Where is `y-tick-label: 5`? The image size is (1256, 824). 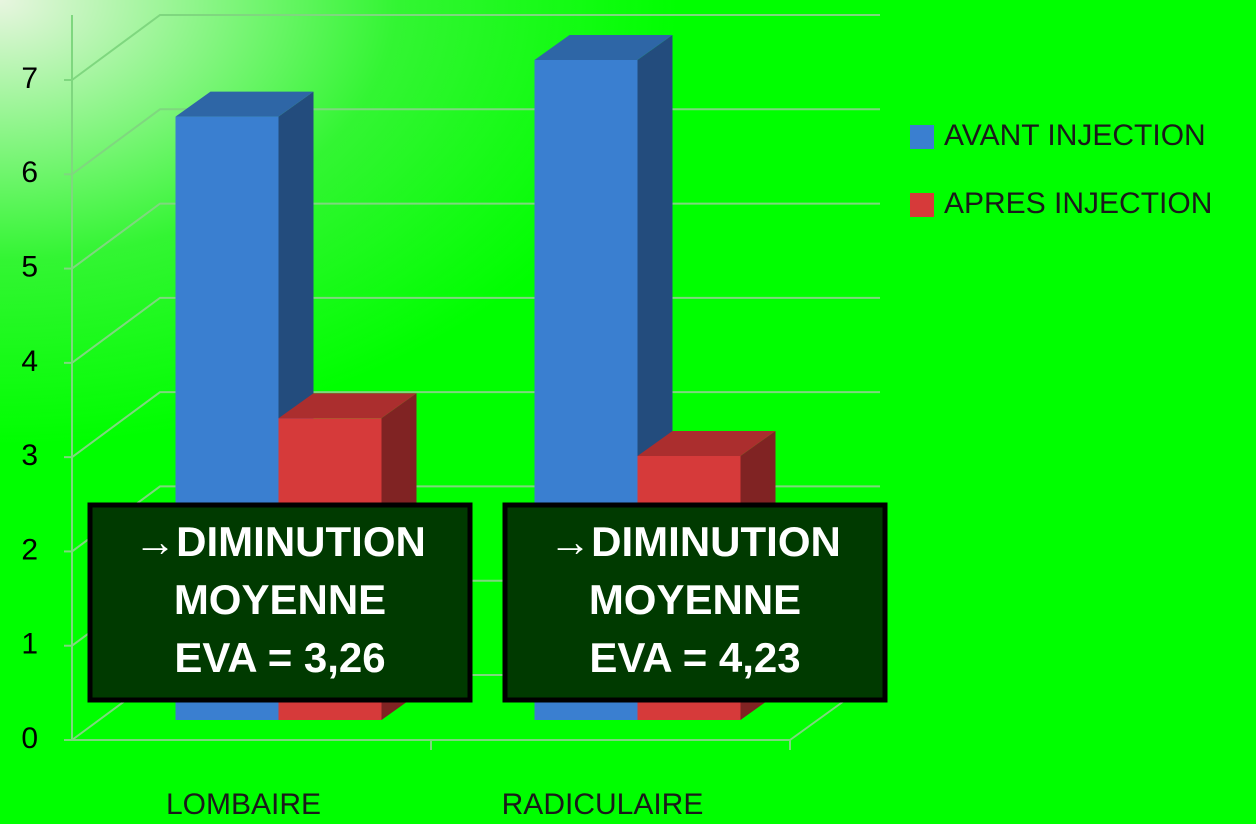 y-tick-label: 5 is located at coordinates (29, 266).